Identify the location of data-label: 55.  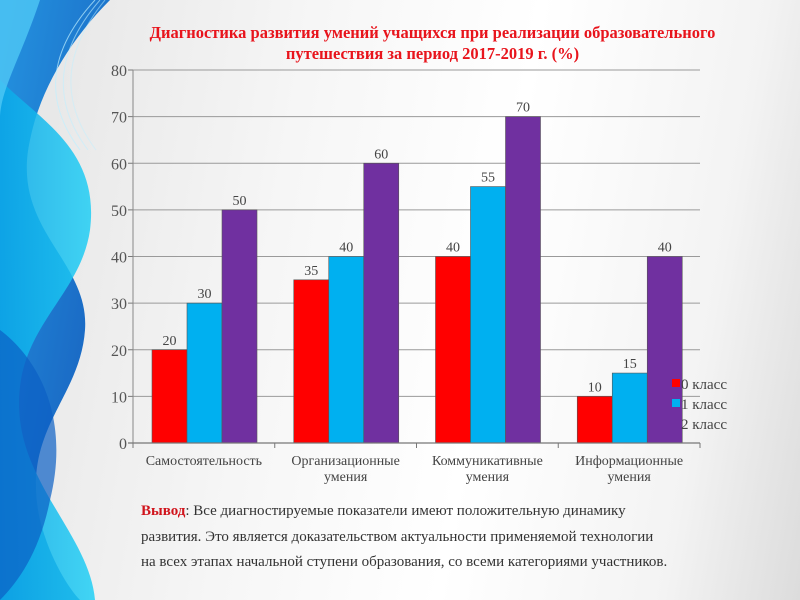
(488, 178).